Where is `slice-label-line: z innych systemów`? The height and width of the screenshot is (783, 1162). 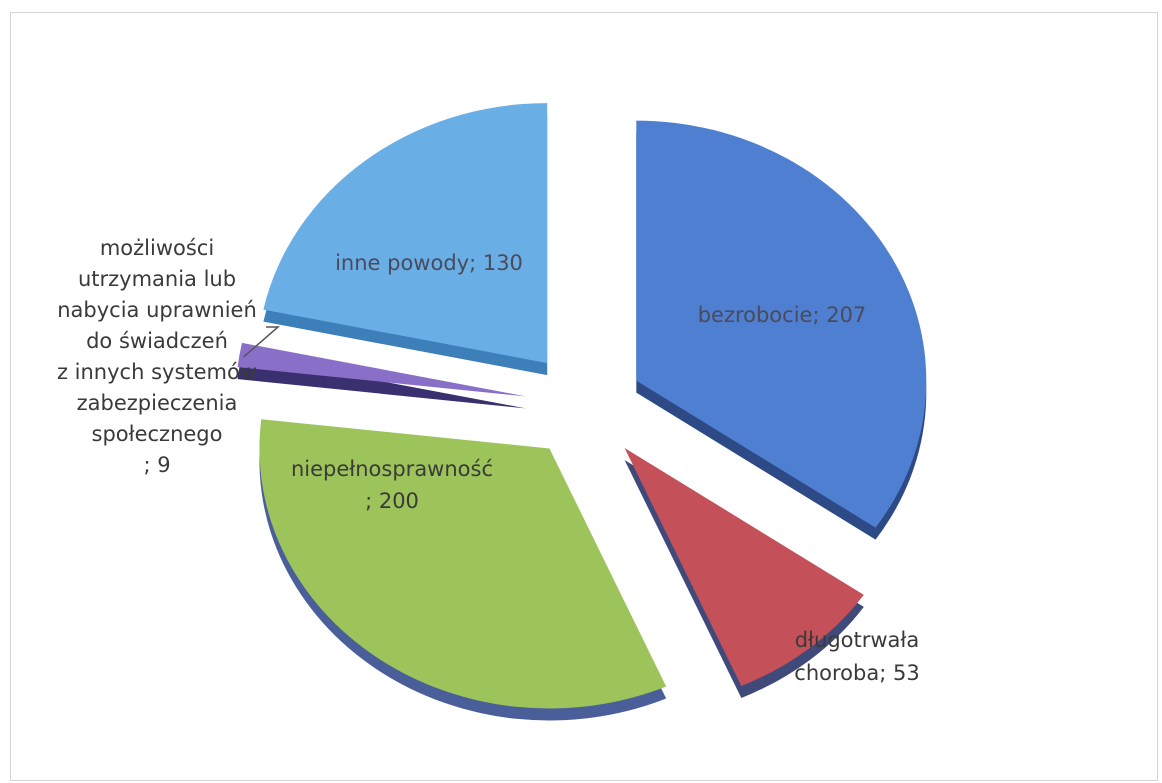
slice-label-line: z innych systemów is located at coordinates (157, 372).